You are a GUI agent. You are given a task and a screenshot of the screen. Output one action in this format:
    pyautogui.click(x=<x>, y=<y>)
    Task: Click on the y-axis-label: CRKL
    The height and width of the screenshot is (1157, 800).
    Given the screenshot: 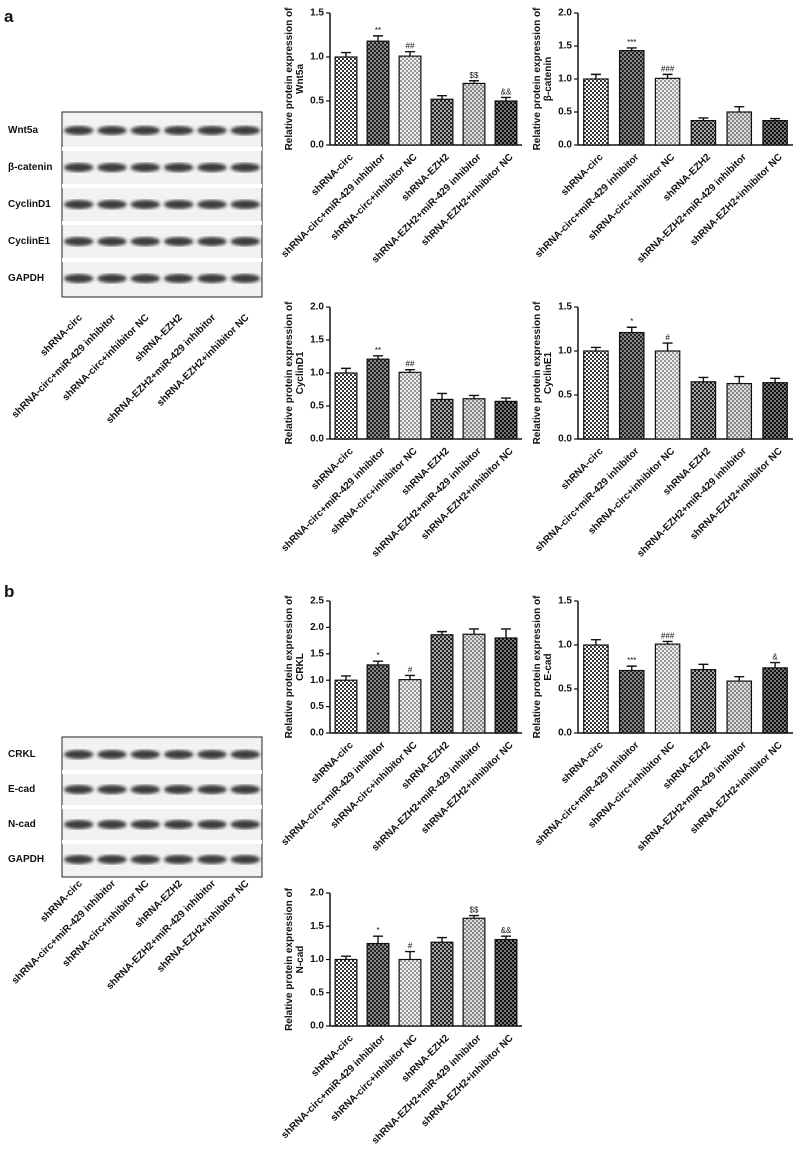 What is the action you would take?
    pyautogui.click(x=300, y=667)
    